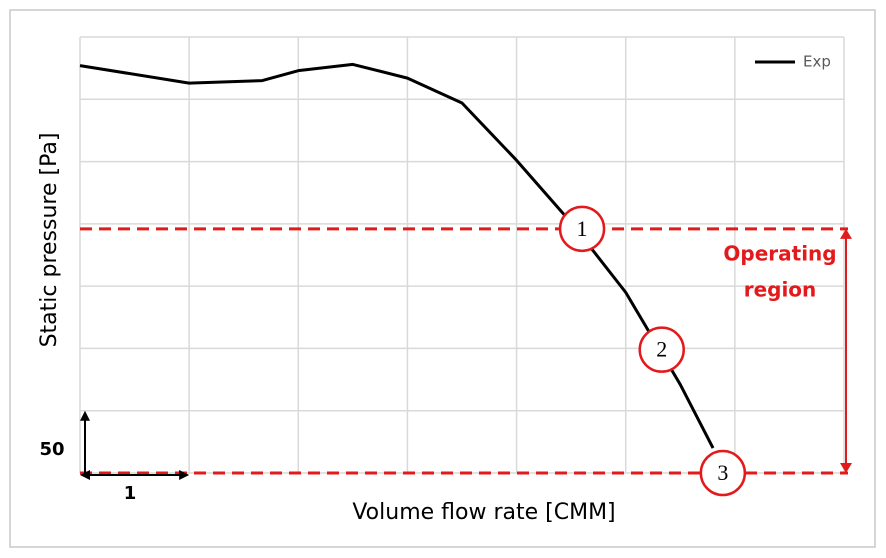  Describe the element at coordinates (483, 512) in the screenshot. I see `x-axis-label: Volume flow rate [CMM]` at that location.